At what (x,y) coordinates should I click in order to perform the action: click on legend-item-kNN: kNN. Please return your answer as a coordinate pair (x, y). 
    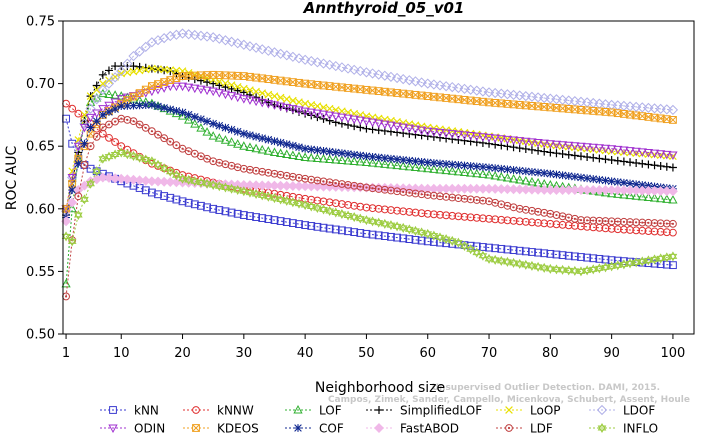
    Looking at the image, I should click on (129, 411).